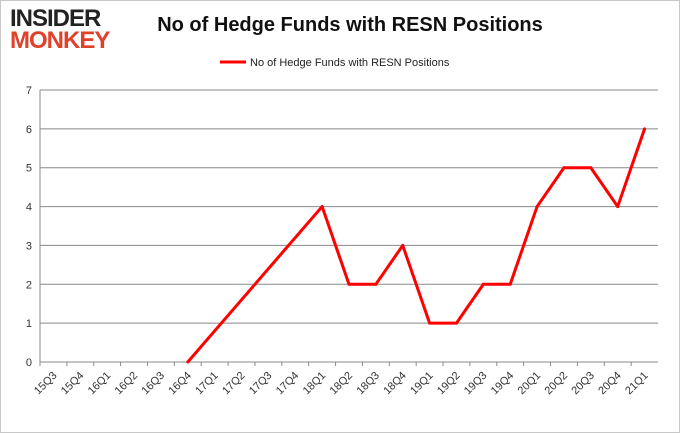 The height and width of the screenshot is (433, 680). What do you see at coordinates (46, 384) in the screenshot?
I see `x-tick-label: 15Q3` at bounding box center [46, 384].